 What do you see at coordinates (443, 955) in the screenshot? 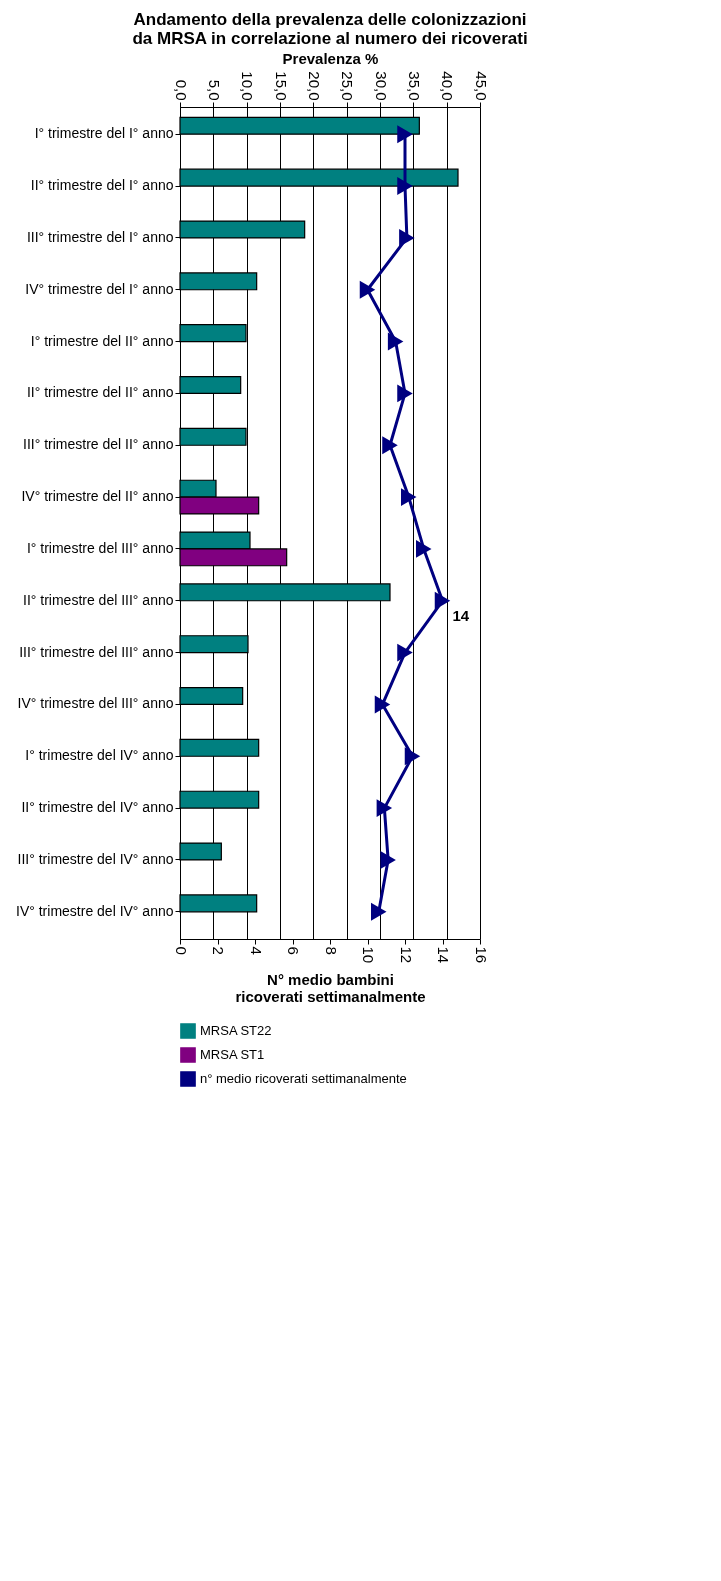
I see `x2-tick-label: 14` at bounding box center [443, 955].